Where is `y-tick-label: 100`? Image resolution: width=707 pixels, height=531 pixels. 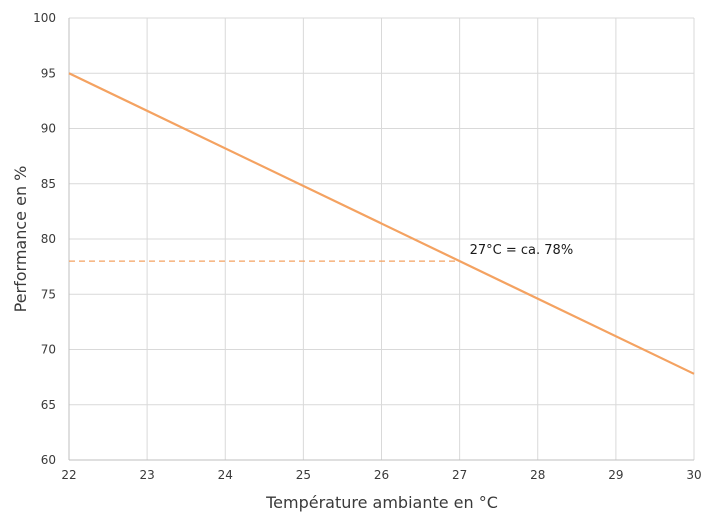 y-tick-label: 100 is located at coordinates (44, 18).